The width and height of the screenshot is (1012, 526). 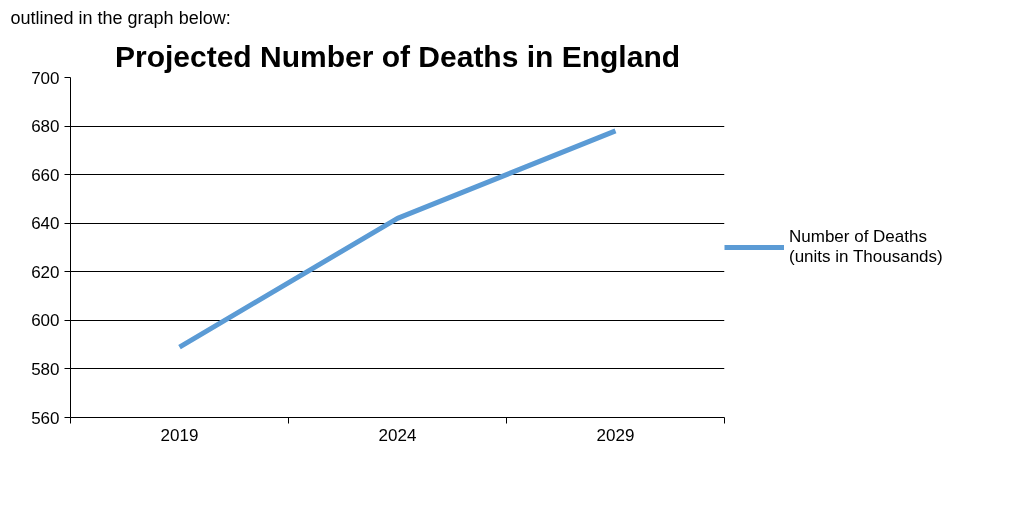 What do you see at coordinates (45, 418) in the screenshot?
I see `y-tick-label: 560` at bounding box center [45, 418].